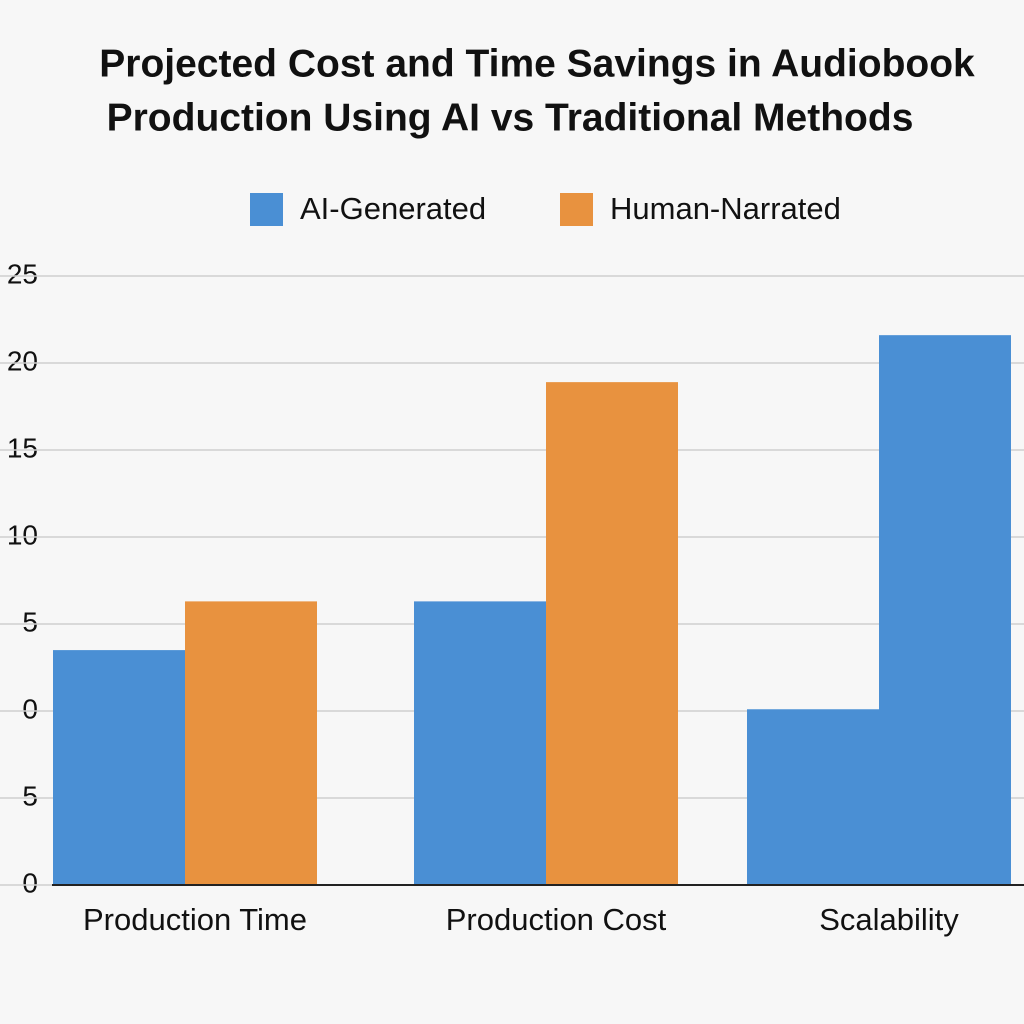 The height and width of the screenshot is (1024, 1024). I want to click on y-tick-label: 10, so click(22, 534).